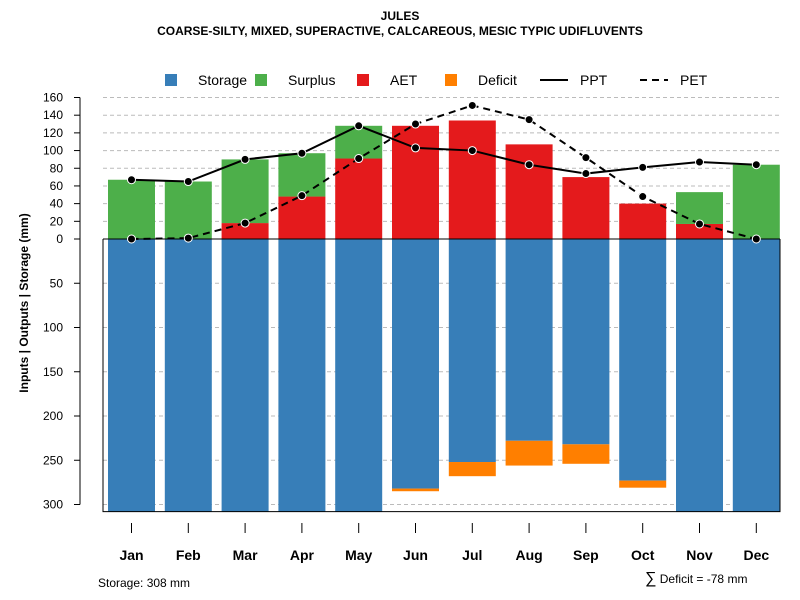  What do you see at coordinates (57, 186) in the screenshot?
I see `y-tick-label: 60` at bounding box center [57, 186].